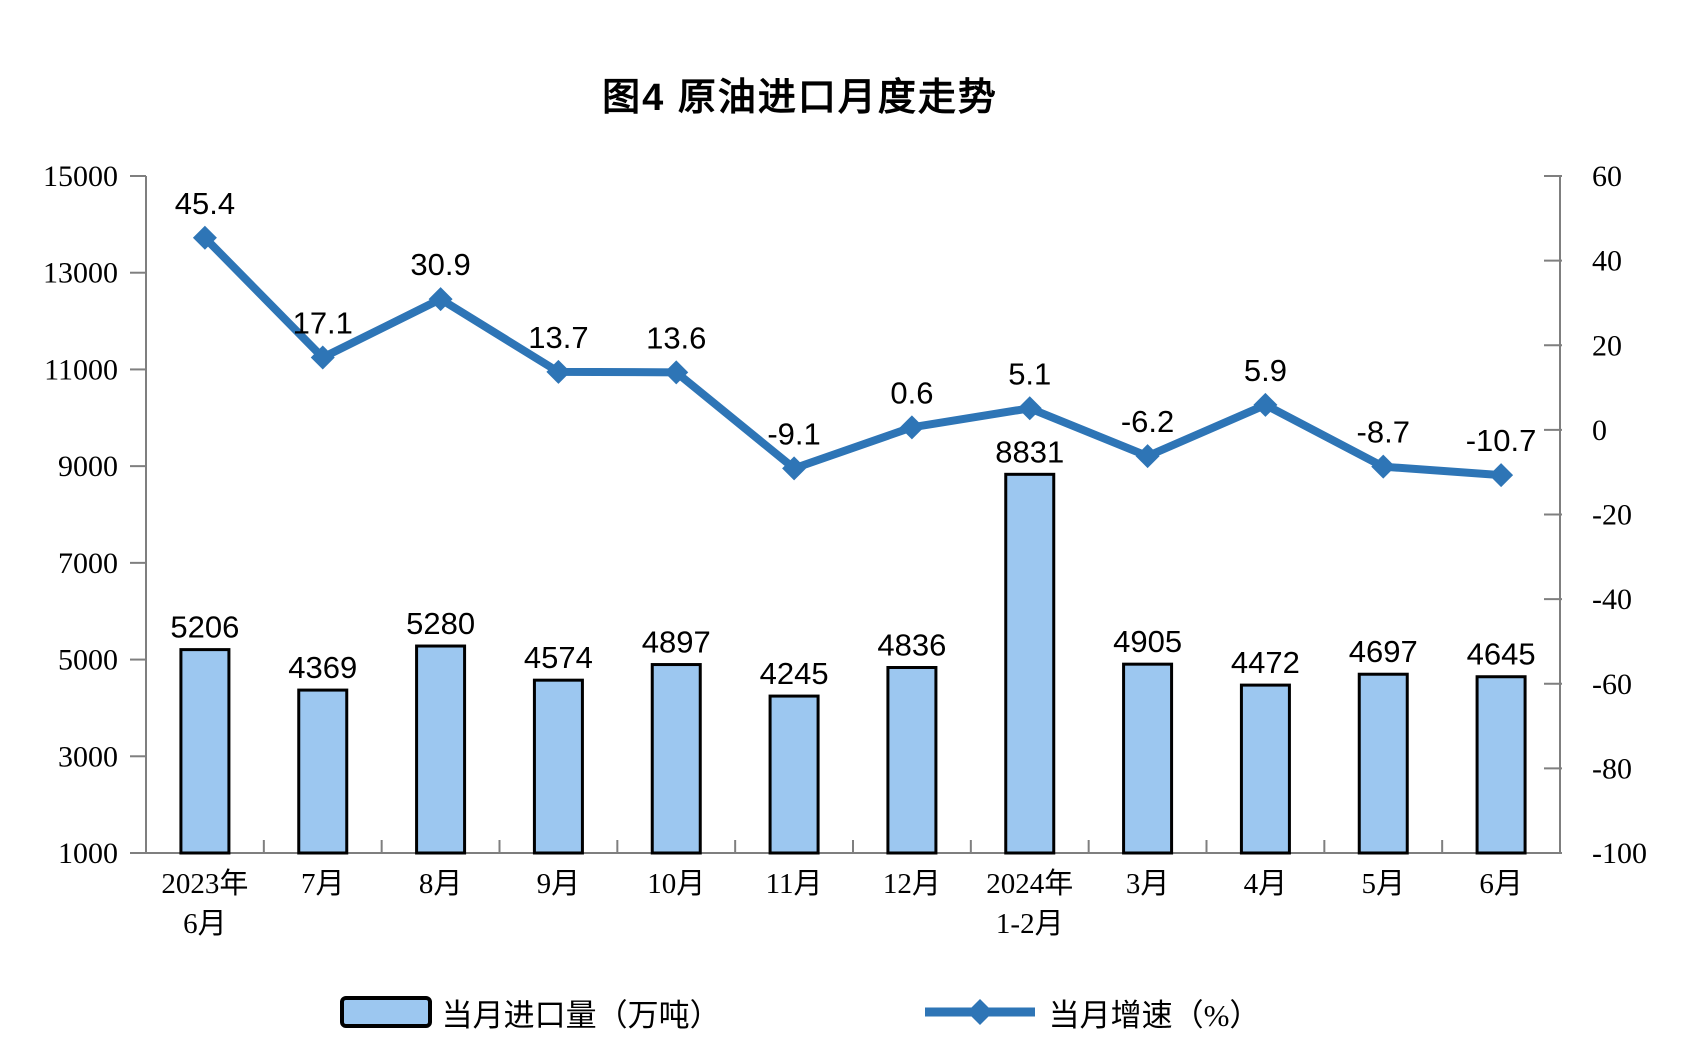 Image resolution: width=1691 pixels, height=1057 pixels. Describe the element at coordinates (1030, 924) in the screenshot. I see `x-axis-label: 1-2月` at that location.